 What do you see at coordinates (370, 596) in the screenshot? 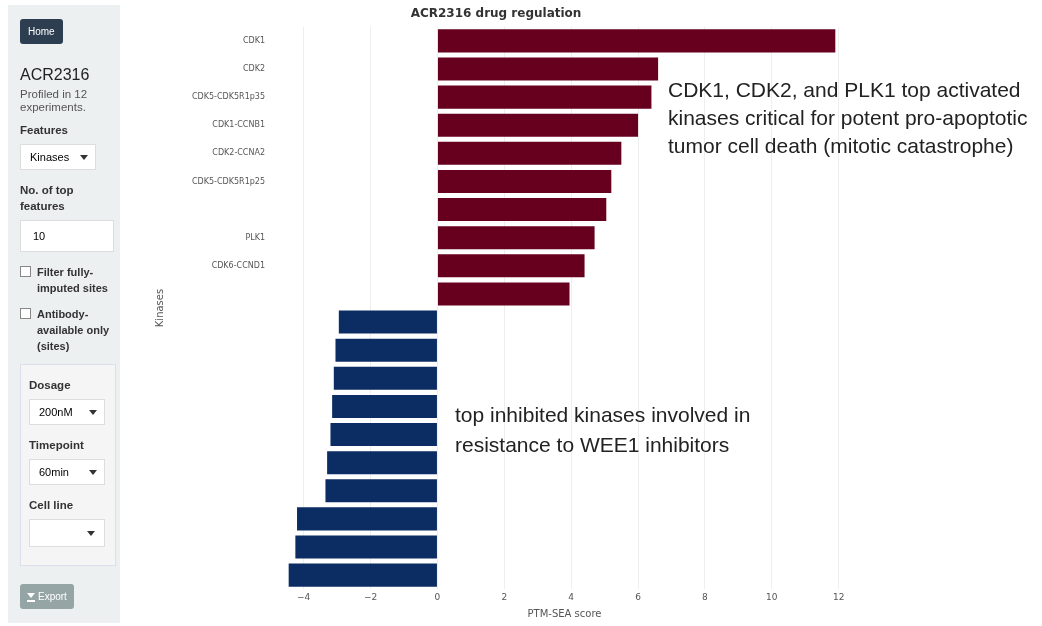
I see `x-tick-label: −2` at bounding box center [370, 596].